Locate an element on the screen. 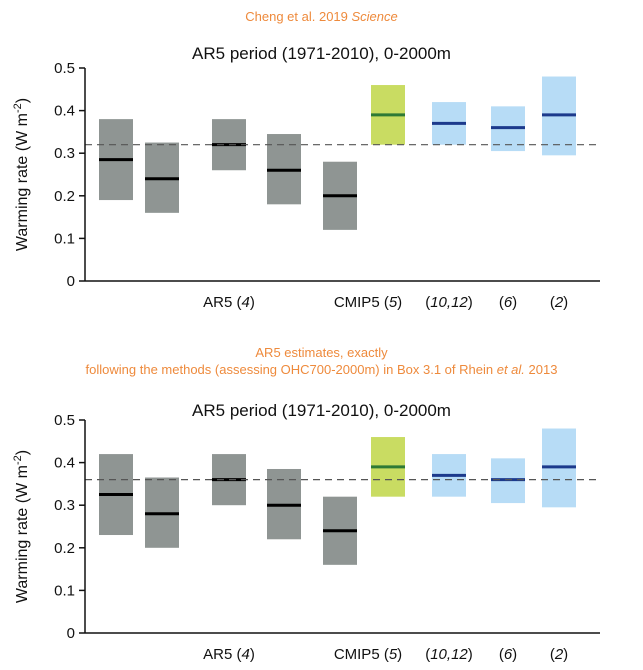 The height and width of the screenshot is (670, 643). source-text: Cheng et al. 2019 is located at coordinates (298, 16).